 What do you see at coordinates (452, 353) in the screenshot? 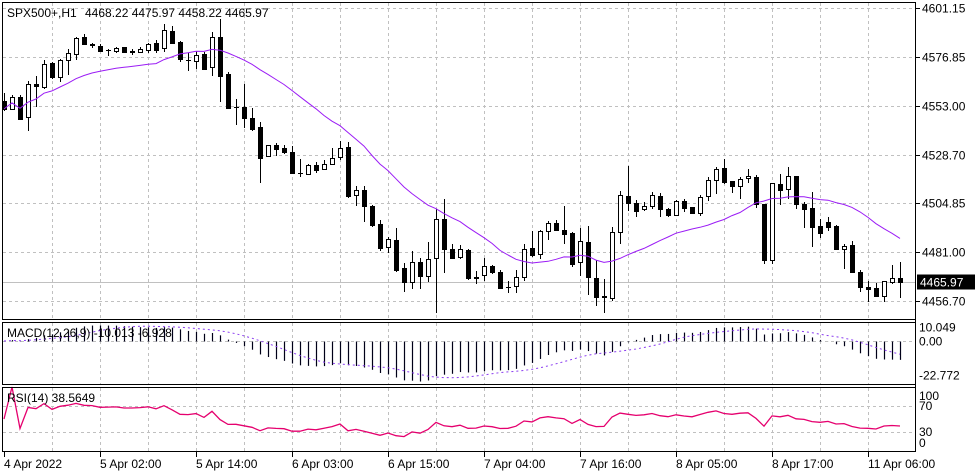
I see `macd-pane` at bounding box center [452, 353].